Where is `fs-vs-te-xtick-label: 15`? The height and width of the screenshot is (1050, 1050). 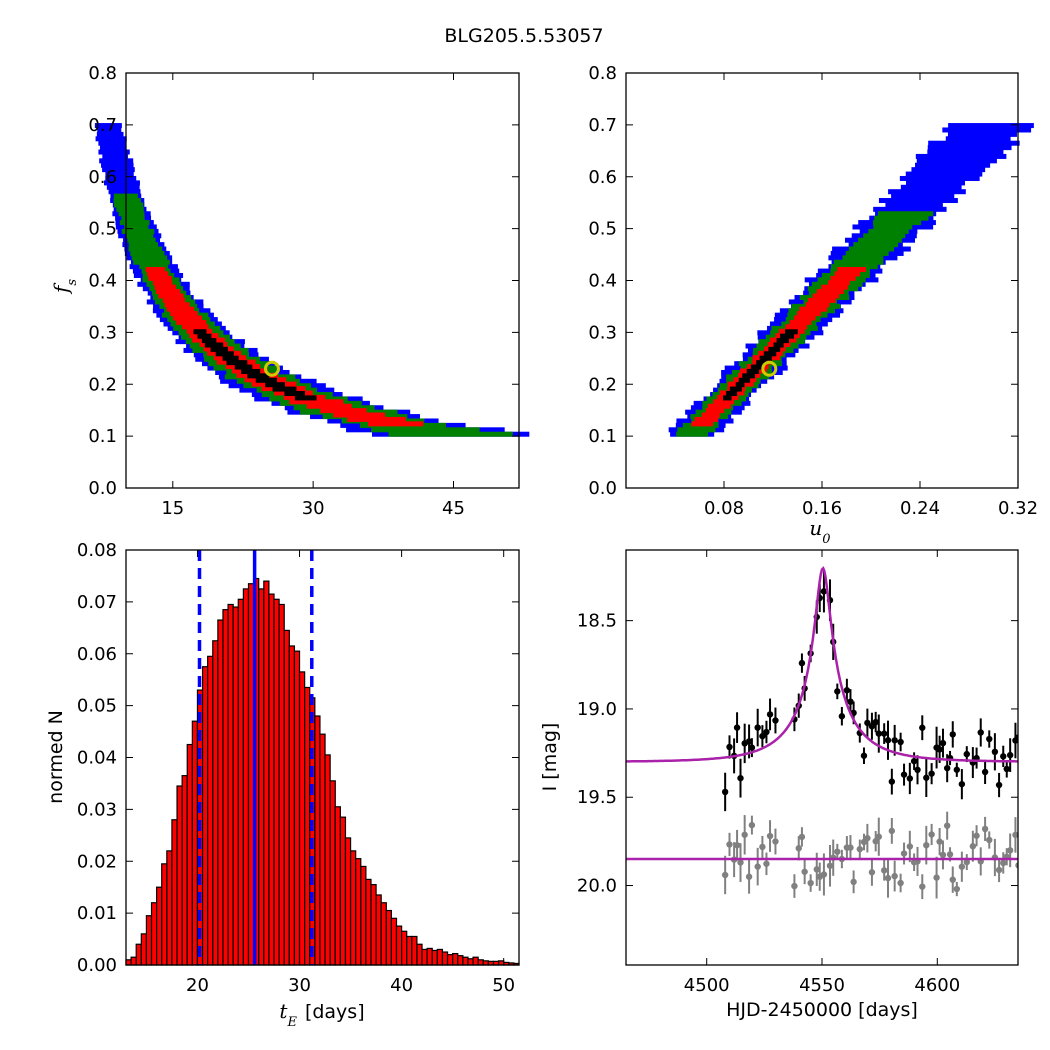 fs-vs-te-xtick-label: 15 is located at coordinates (172, 508).